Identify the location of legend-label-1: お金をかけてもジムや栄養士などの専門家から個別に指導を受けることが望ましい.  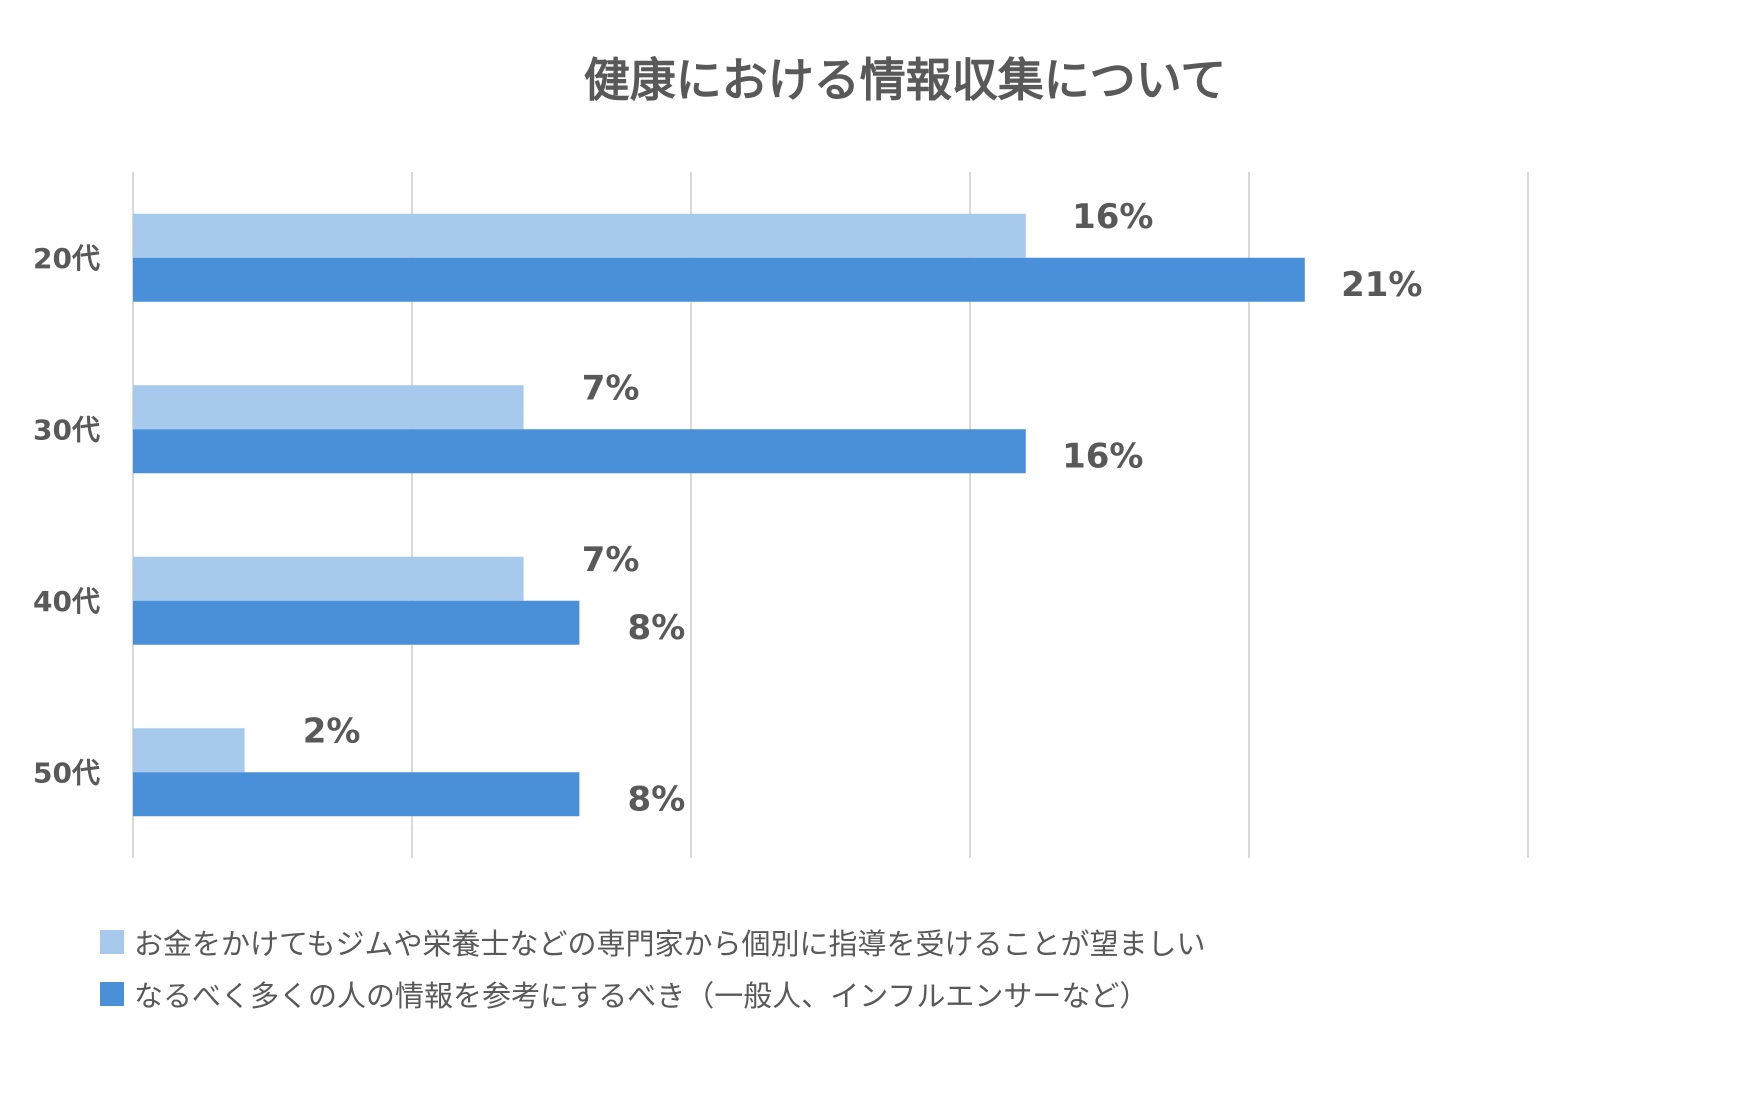
(670, 944).